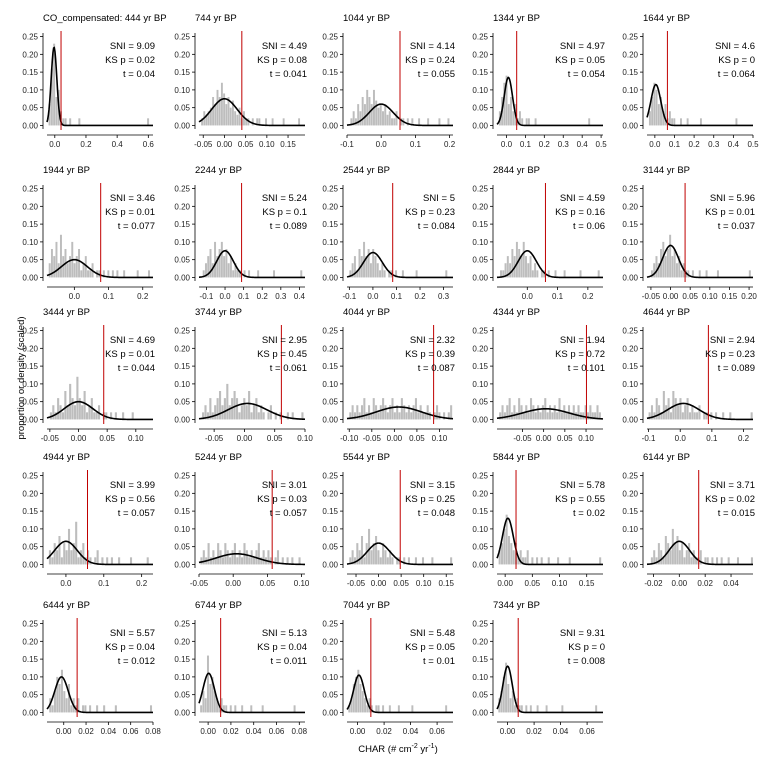 This screenshot has height=768, width=768. What do you see at coordinates (149, 144) in the screenshot?
I see `x-tick-label: 0.6` at bounding box center [149, 144].